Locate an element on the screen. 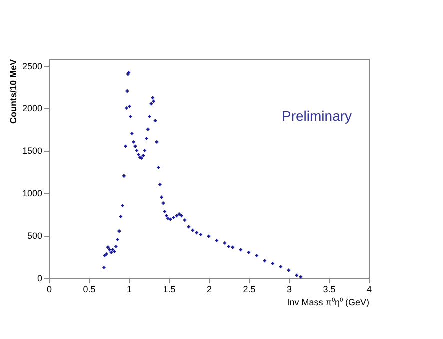  annotation: Preliminary is located at coordinates (317, 116).